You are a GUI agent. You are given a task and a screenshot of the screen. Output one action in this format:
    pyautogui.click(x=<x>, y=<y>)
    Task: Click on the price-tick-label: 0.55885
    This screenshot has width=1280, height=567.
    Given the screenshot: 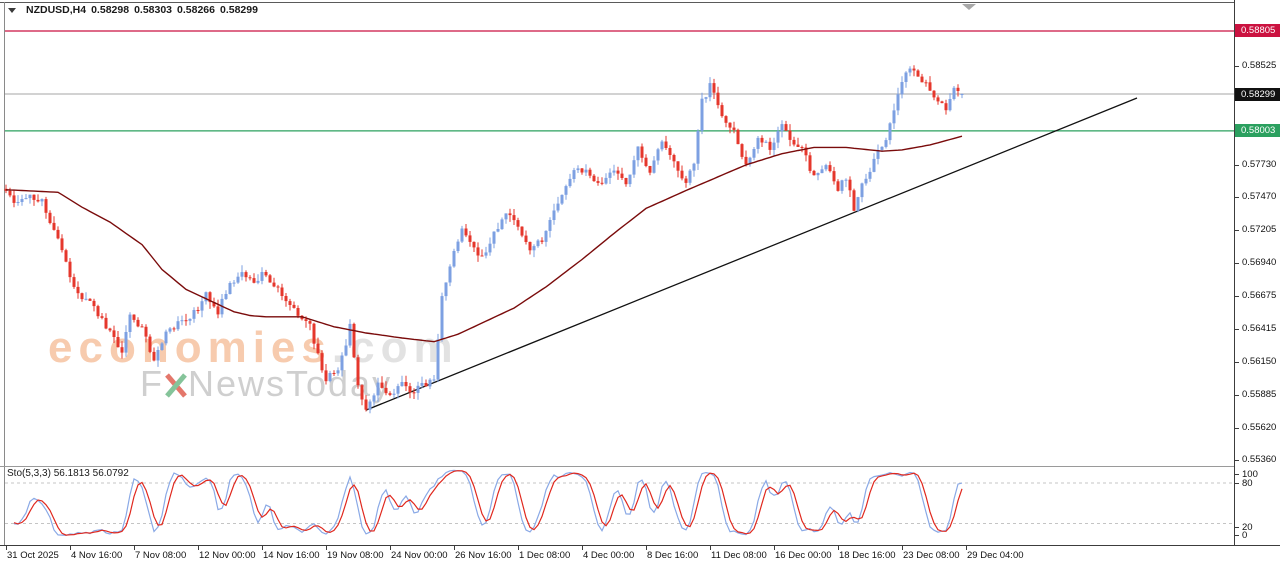 What is the action you would take?
    pyautogui.click(x=1259, y=394)
    